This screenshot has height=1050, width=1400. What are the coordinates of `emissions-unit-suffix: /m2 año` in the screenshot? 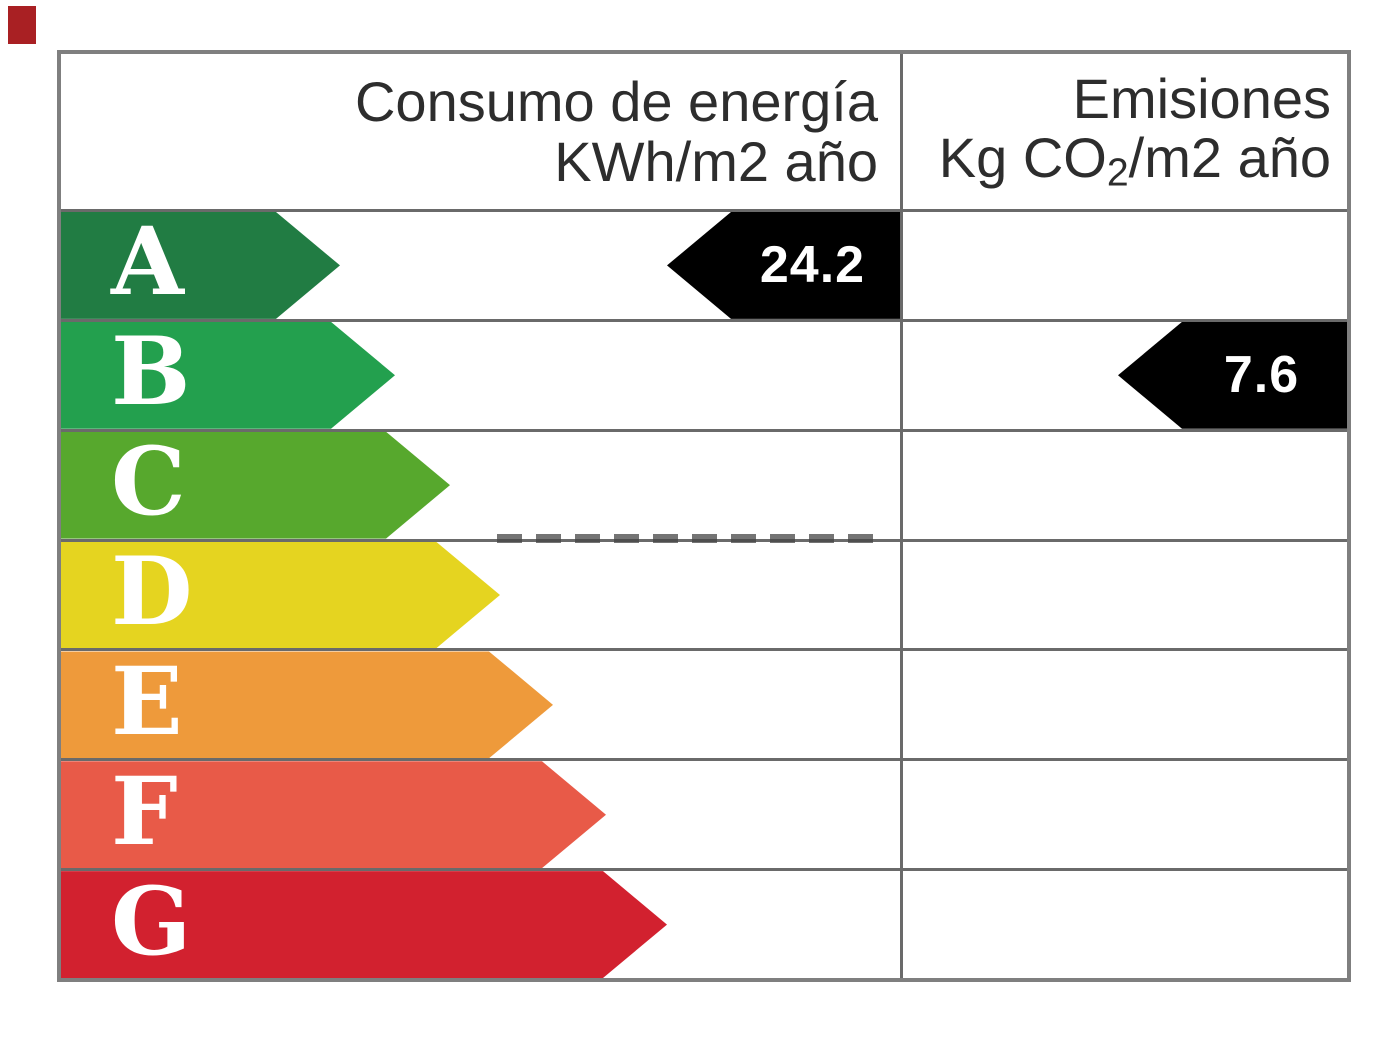 It's located at (1229, 158).